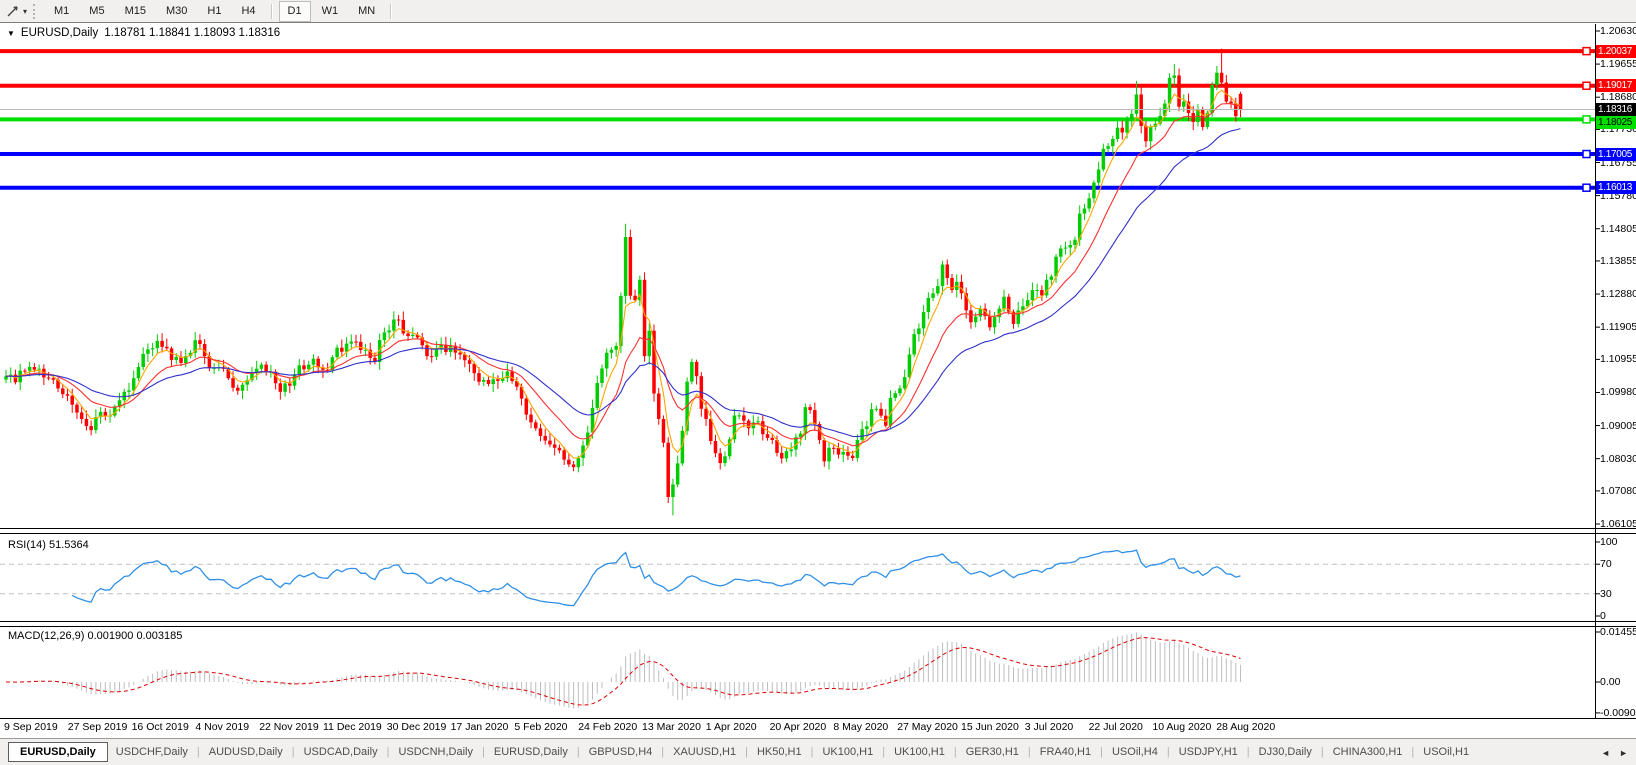 The height and width of the screenshot is (765, 1636). Describe the element at coordinates (367, 10) in the screenshot. I see `timeframe-button-mn: MN` at that location.